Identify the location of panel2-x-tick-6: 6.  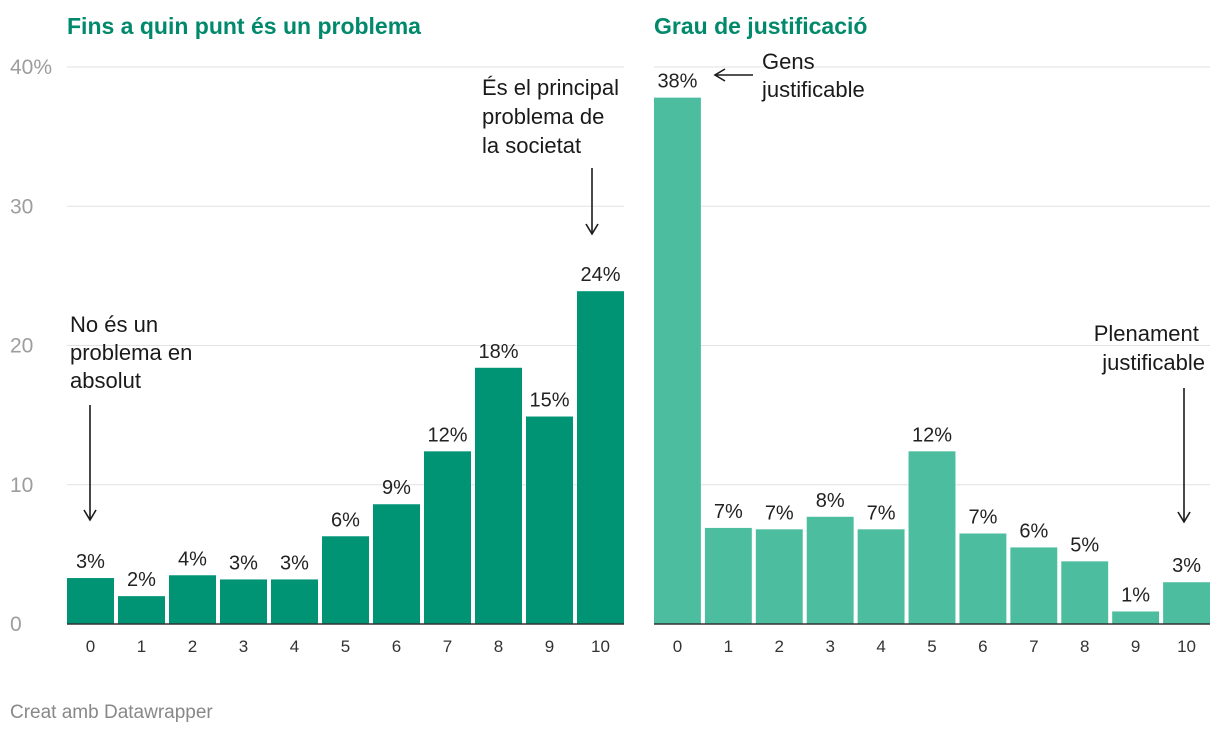
(982, 646).